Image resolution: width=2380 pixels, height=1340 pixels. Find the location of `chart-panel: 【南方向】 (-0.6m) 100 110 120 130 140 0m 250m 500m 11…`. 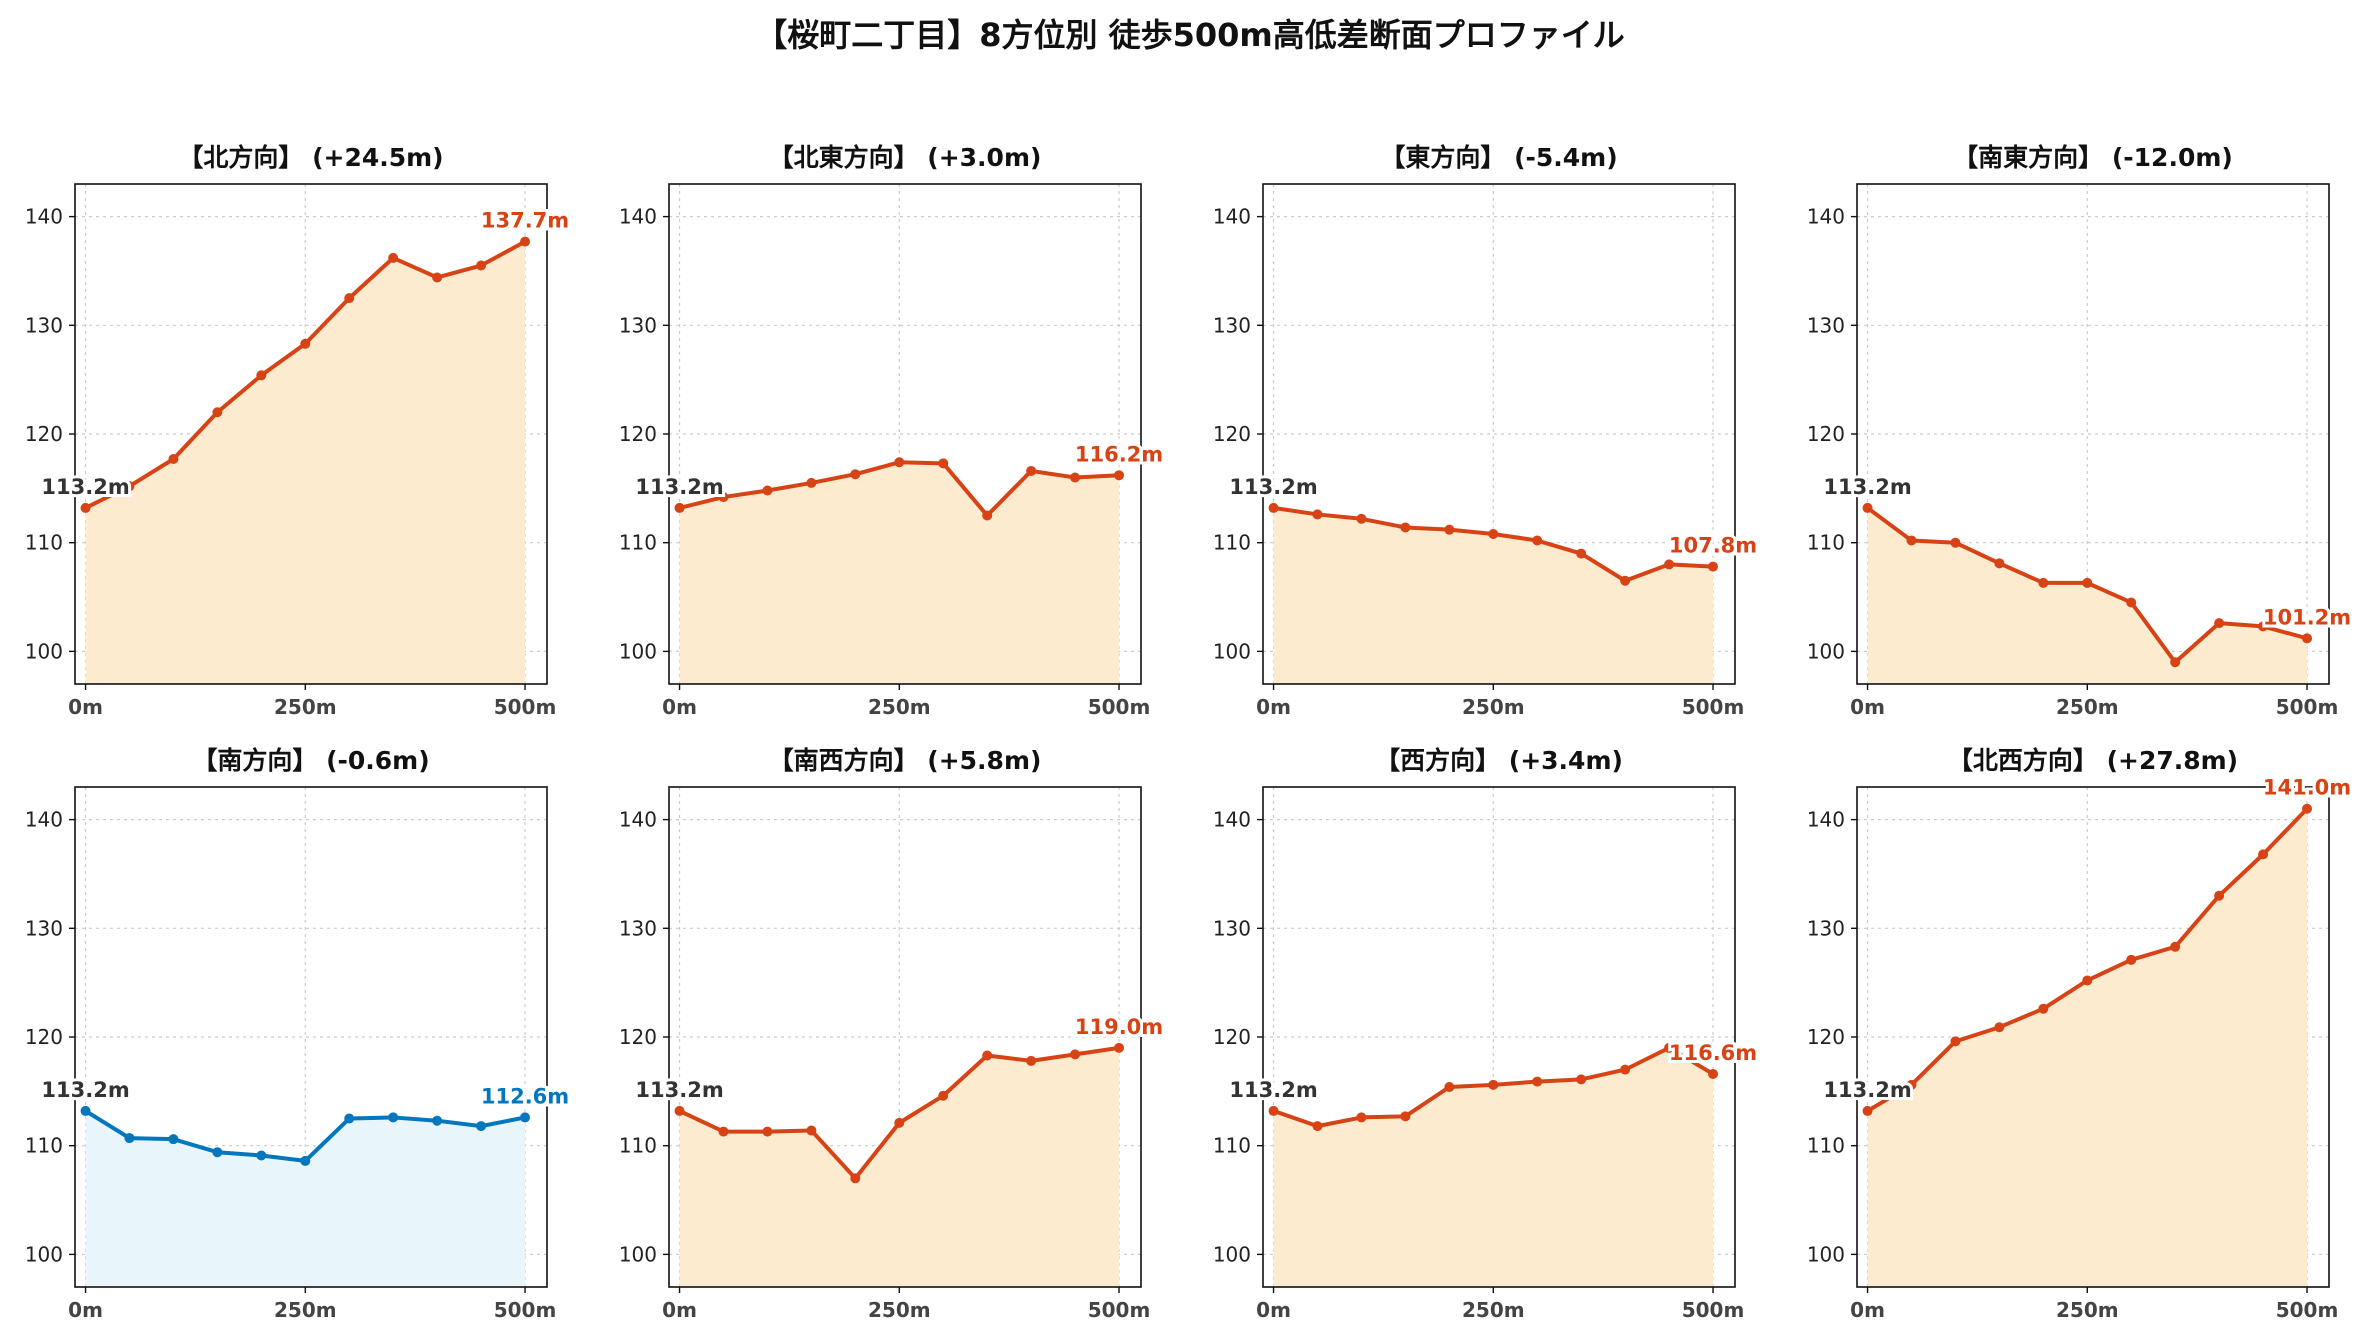

chart-panel: 【南方向】 (-0.6m) 100 110 120 130 140 0m 250m 500m 11… is located at coordinates (298, 1034).